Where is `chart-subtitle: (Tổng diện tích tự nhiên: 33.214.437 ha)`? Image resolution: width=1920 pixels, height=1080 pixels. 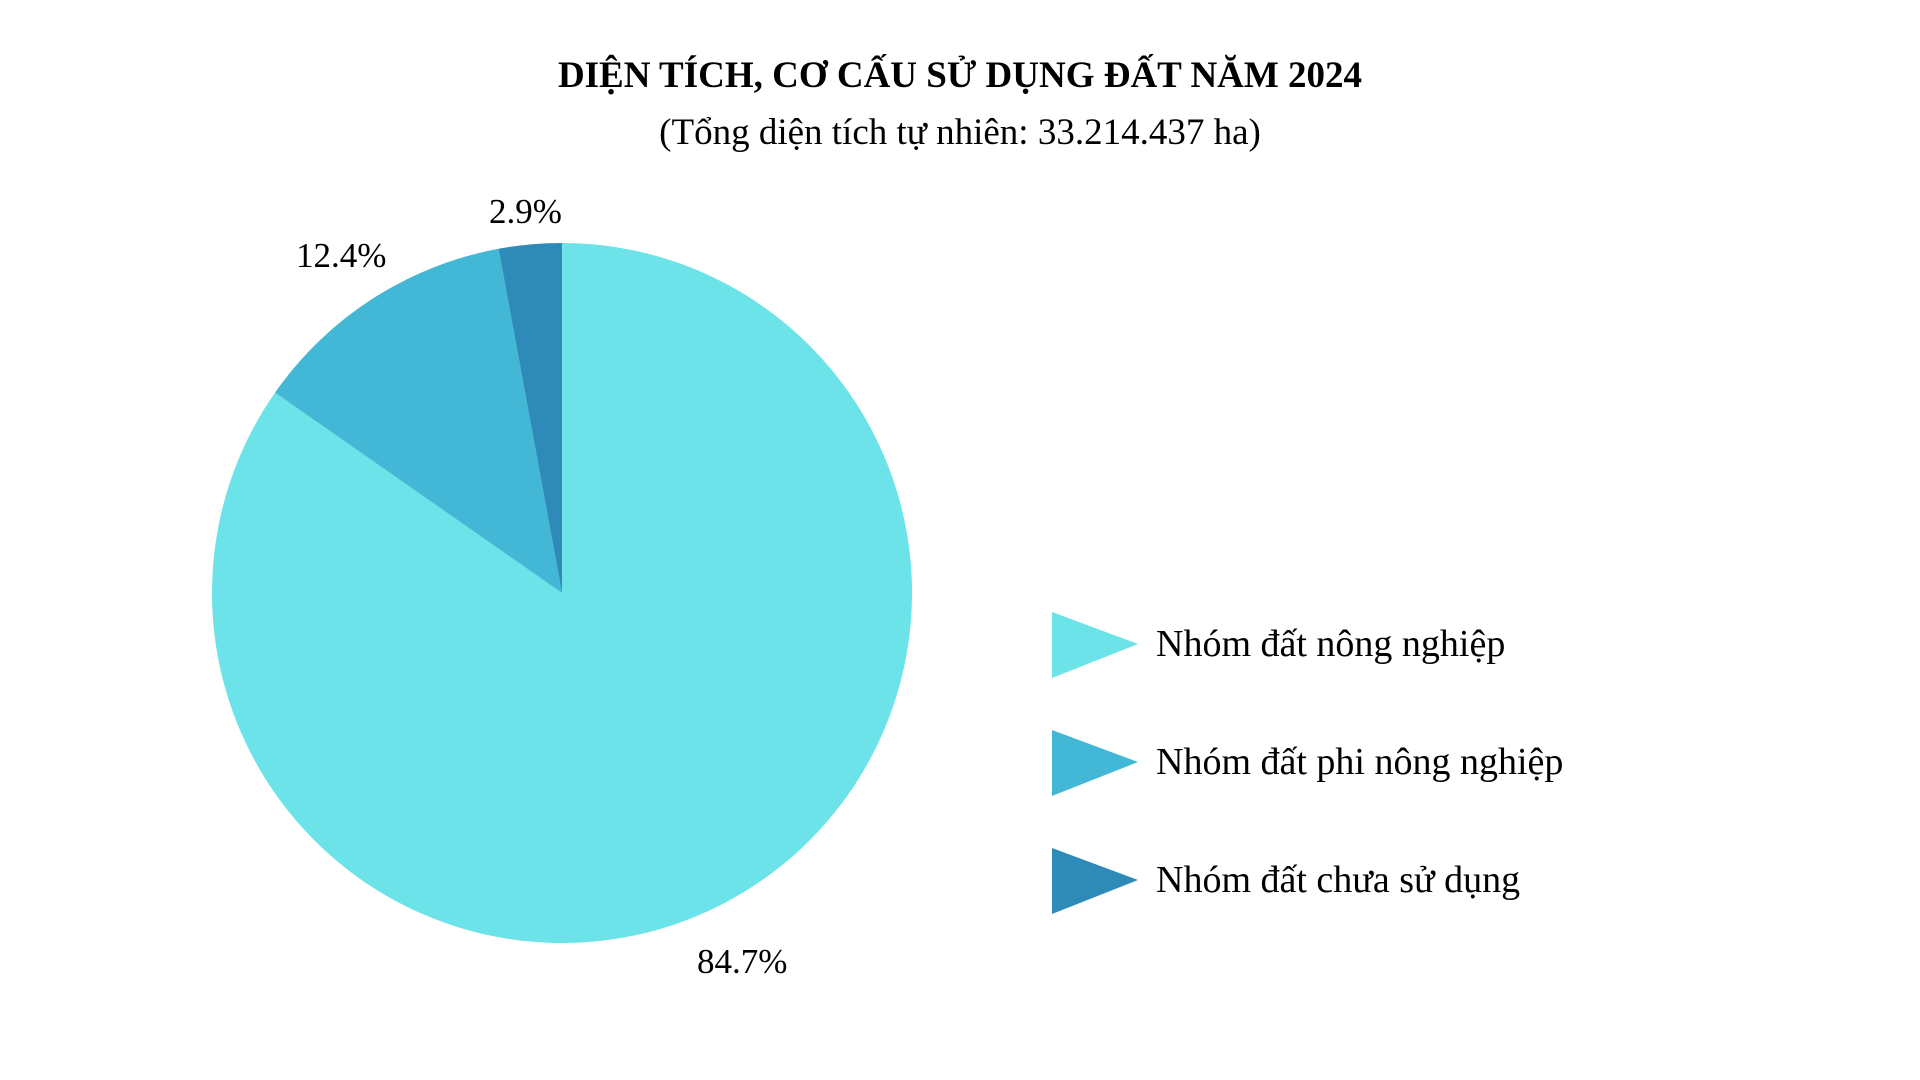 chart-subtitle: (Tổng diện tích tự nhiên: 33.214.437 ha) is located at coordinates (960, 132).